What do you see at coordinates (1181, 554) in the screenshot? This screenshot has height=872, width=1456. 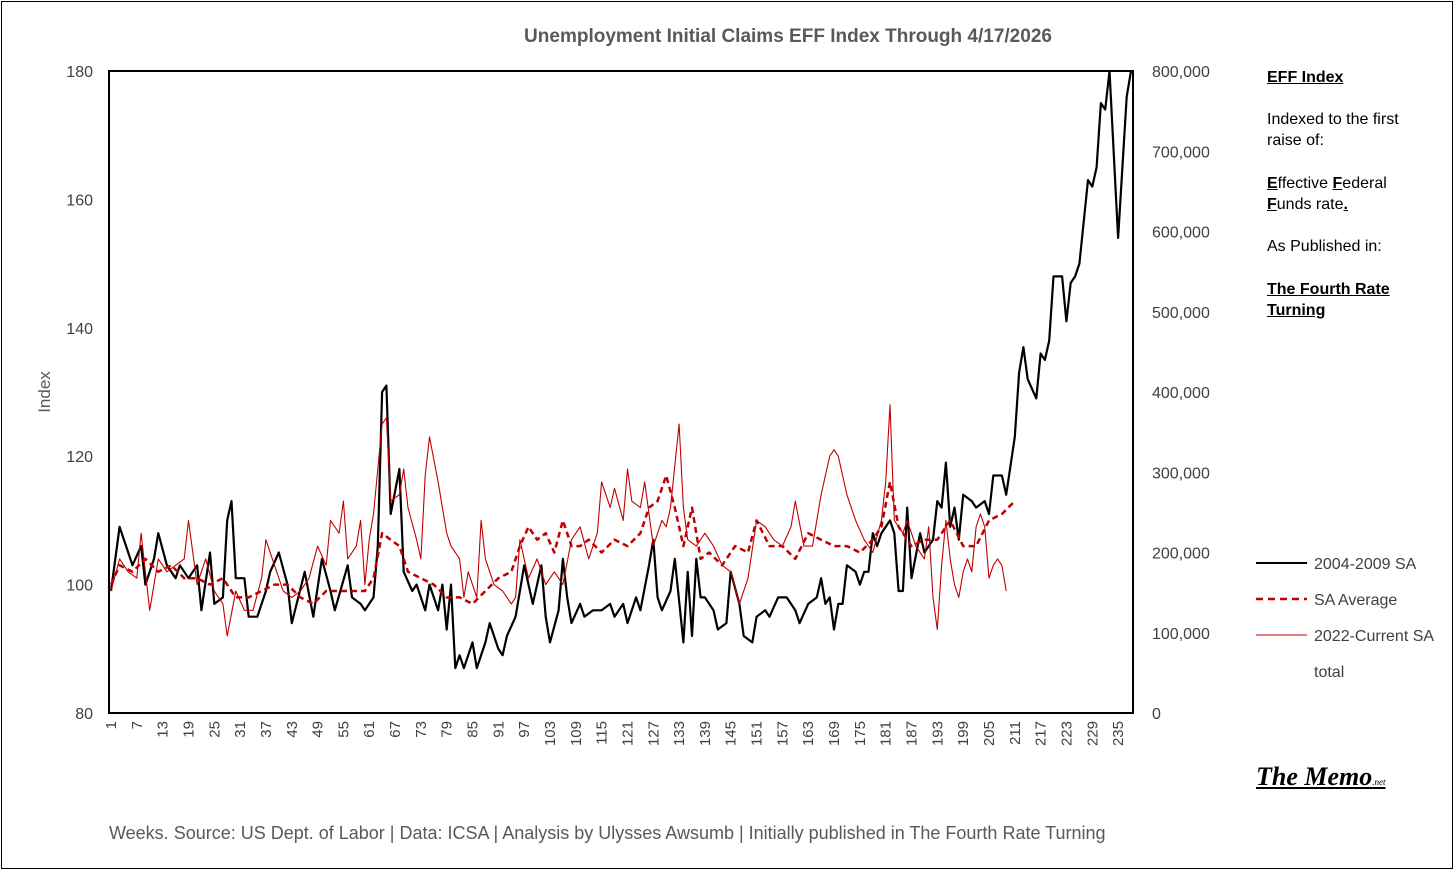 I see `y2-tick-label: 200,000` at bounding box center [1181, 554].